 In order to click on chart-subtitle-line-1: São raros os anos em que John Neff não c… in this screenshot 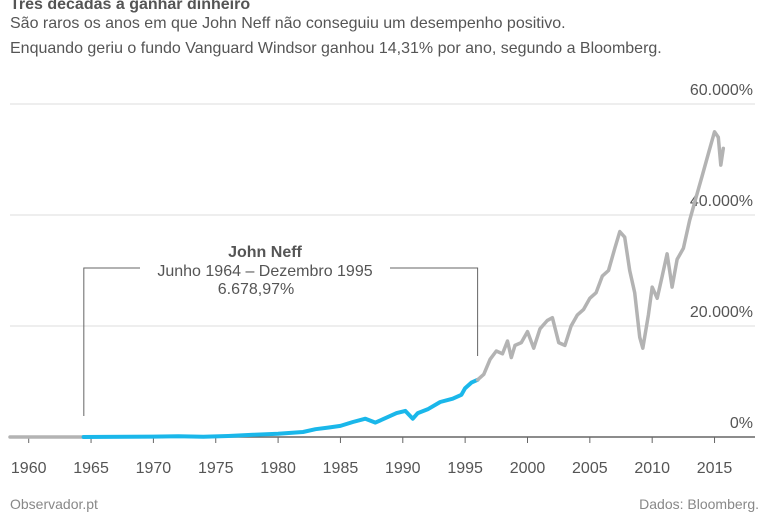, I will do `click(288, 23)`.